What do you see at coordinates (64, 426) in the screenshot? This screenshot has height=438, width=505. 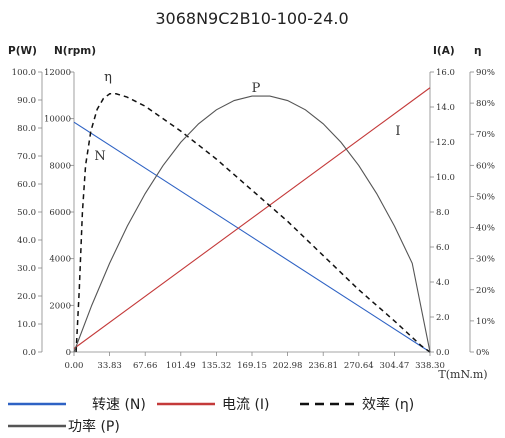 I see `legend-item-power: 功率 (P)` at bounding box center [64, 426].